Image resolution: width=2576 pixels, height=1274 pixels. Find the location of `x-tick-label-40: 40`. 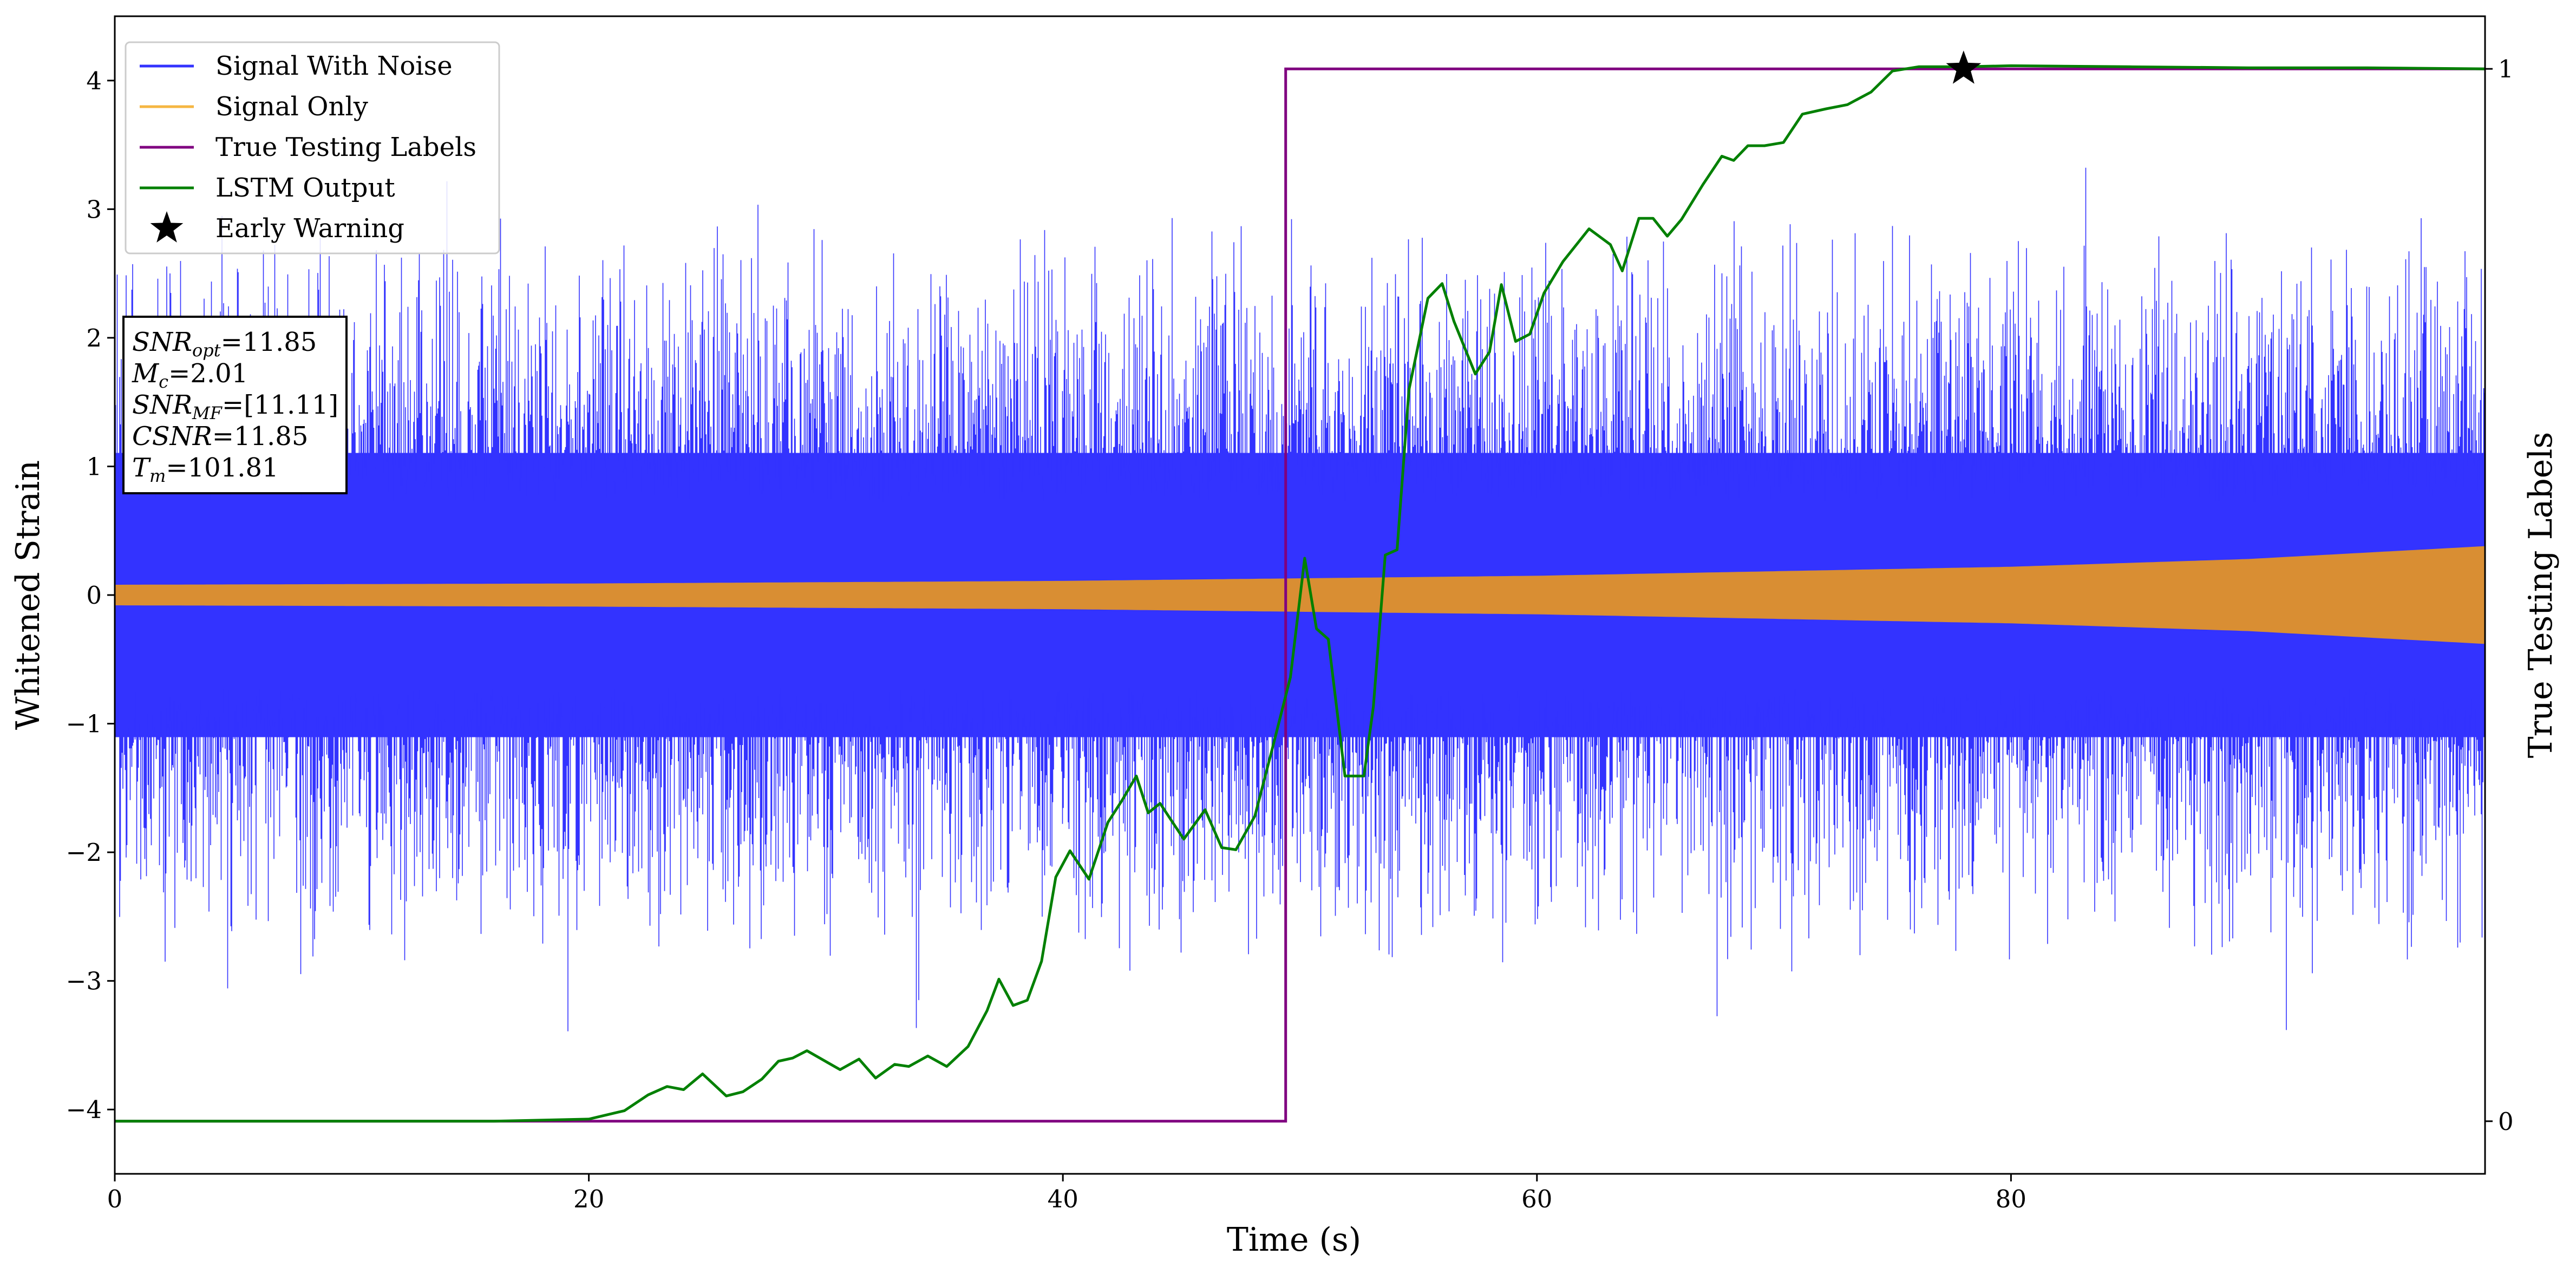

x-tick-label-40: 40 is located at coordinates (1063, 1199).